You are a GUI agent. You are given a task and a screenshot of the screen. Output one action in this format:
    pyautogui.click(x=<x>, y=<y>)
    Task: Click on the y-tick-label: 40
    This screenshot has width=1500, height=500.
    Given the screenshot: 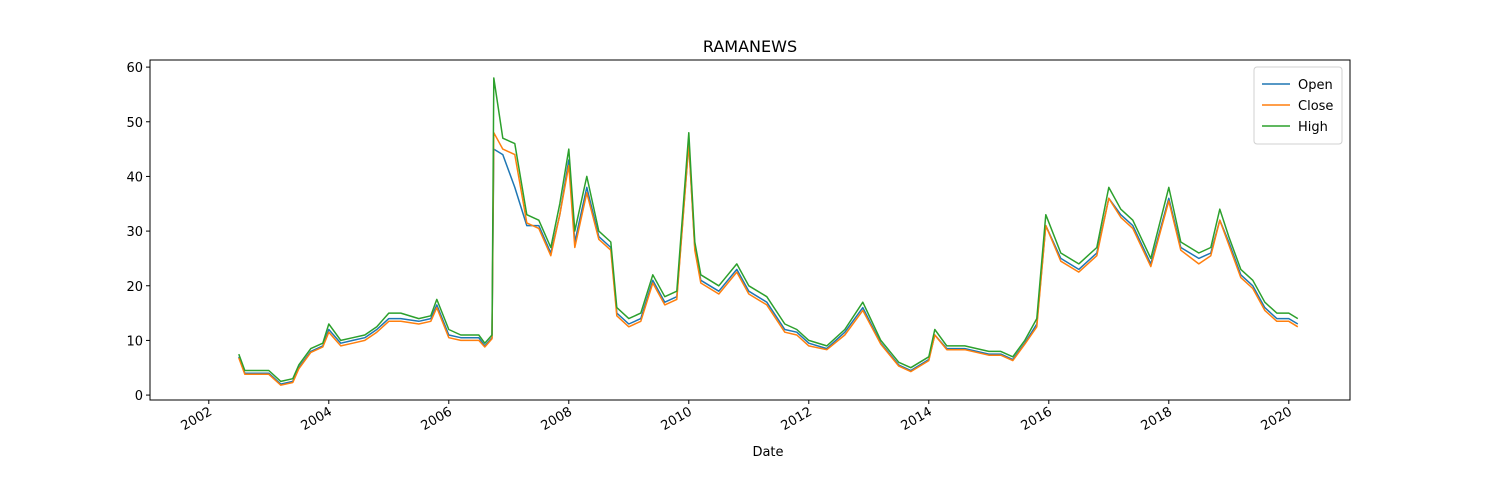 What is the action you would take?
    pyautogui.click(x=134, y=177)
    